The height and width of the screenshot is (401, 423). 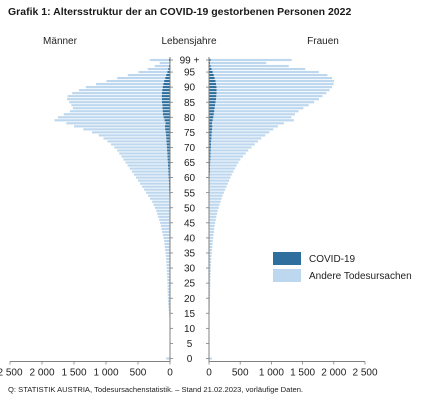 I want to click on age-tick-label: 90, so click(x=190, y=88).